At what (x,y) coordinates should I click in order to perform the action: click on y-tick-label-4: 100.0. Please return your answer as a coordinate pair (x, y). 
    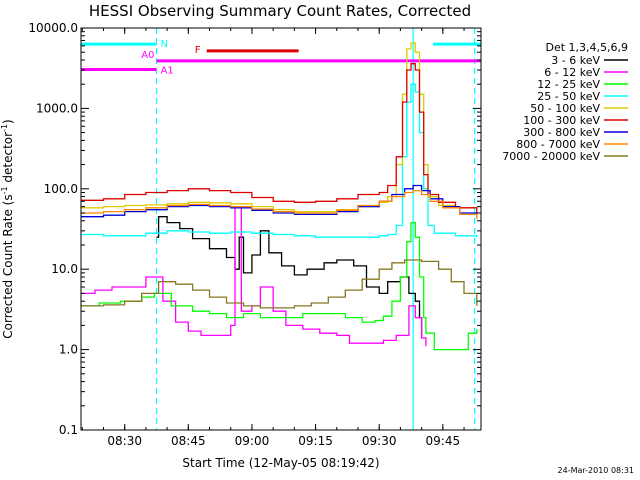
    Looking at the image, I should click on (61, 189).